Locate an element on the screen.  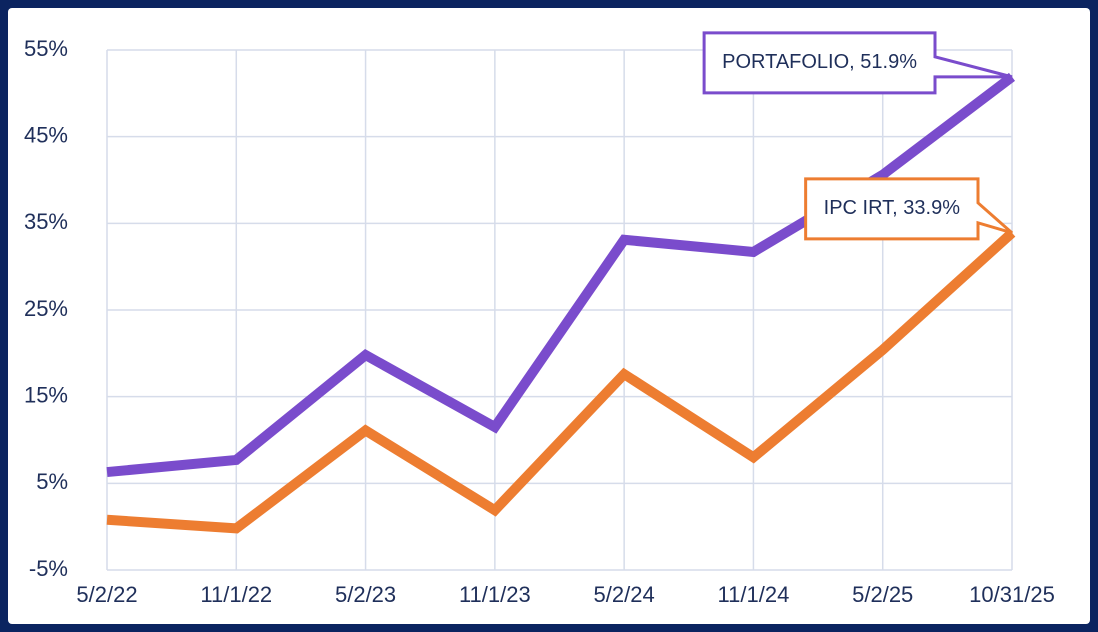
x-tick-label: 5/2/22 is located at coordinates (106, 594).